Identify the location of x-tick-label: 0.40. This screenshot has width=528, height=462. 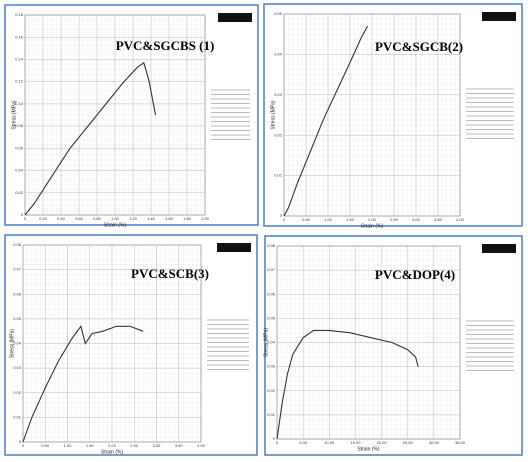
(61, 218).